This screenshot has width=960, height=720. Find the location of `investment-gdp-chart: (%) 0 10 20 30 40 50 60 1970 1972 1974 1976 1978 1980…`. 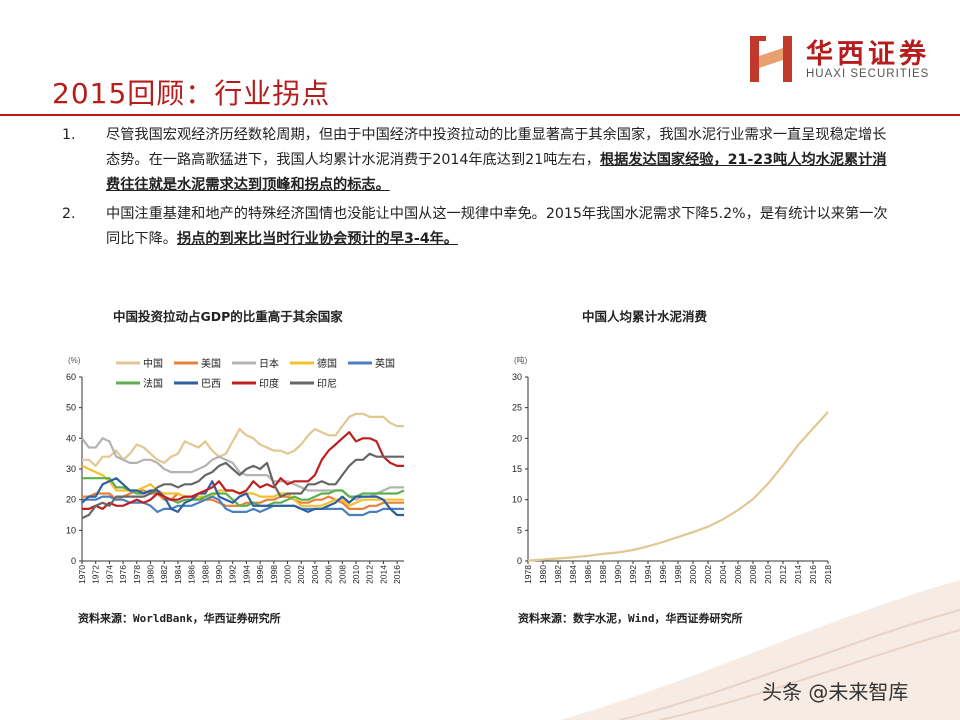

investment-gdp-chart: (%) 0 10 20 30 40 50 60 1970 1972 1974 1976 1978 1980… is located at coordinates (235, 470).